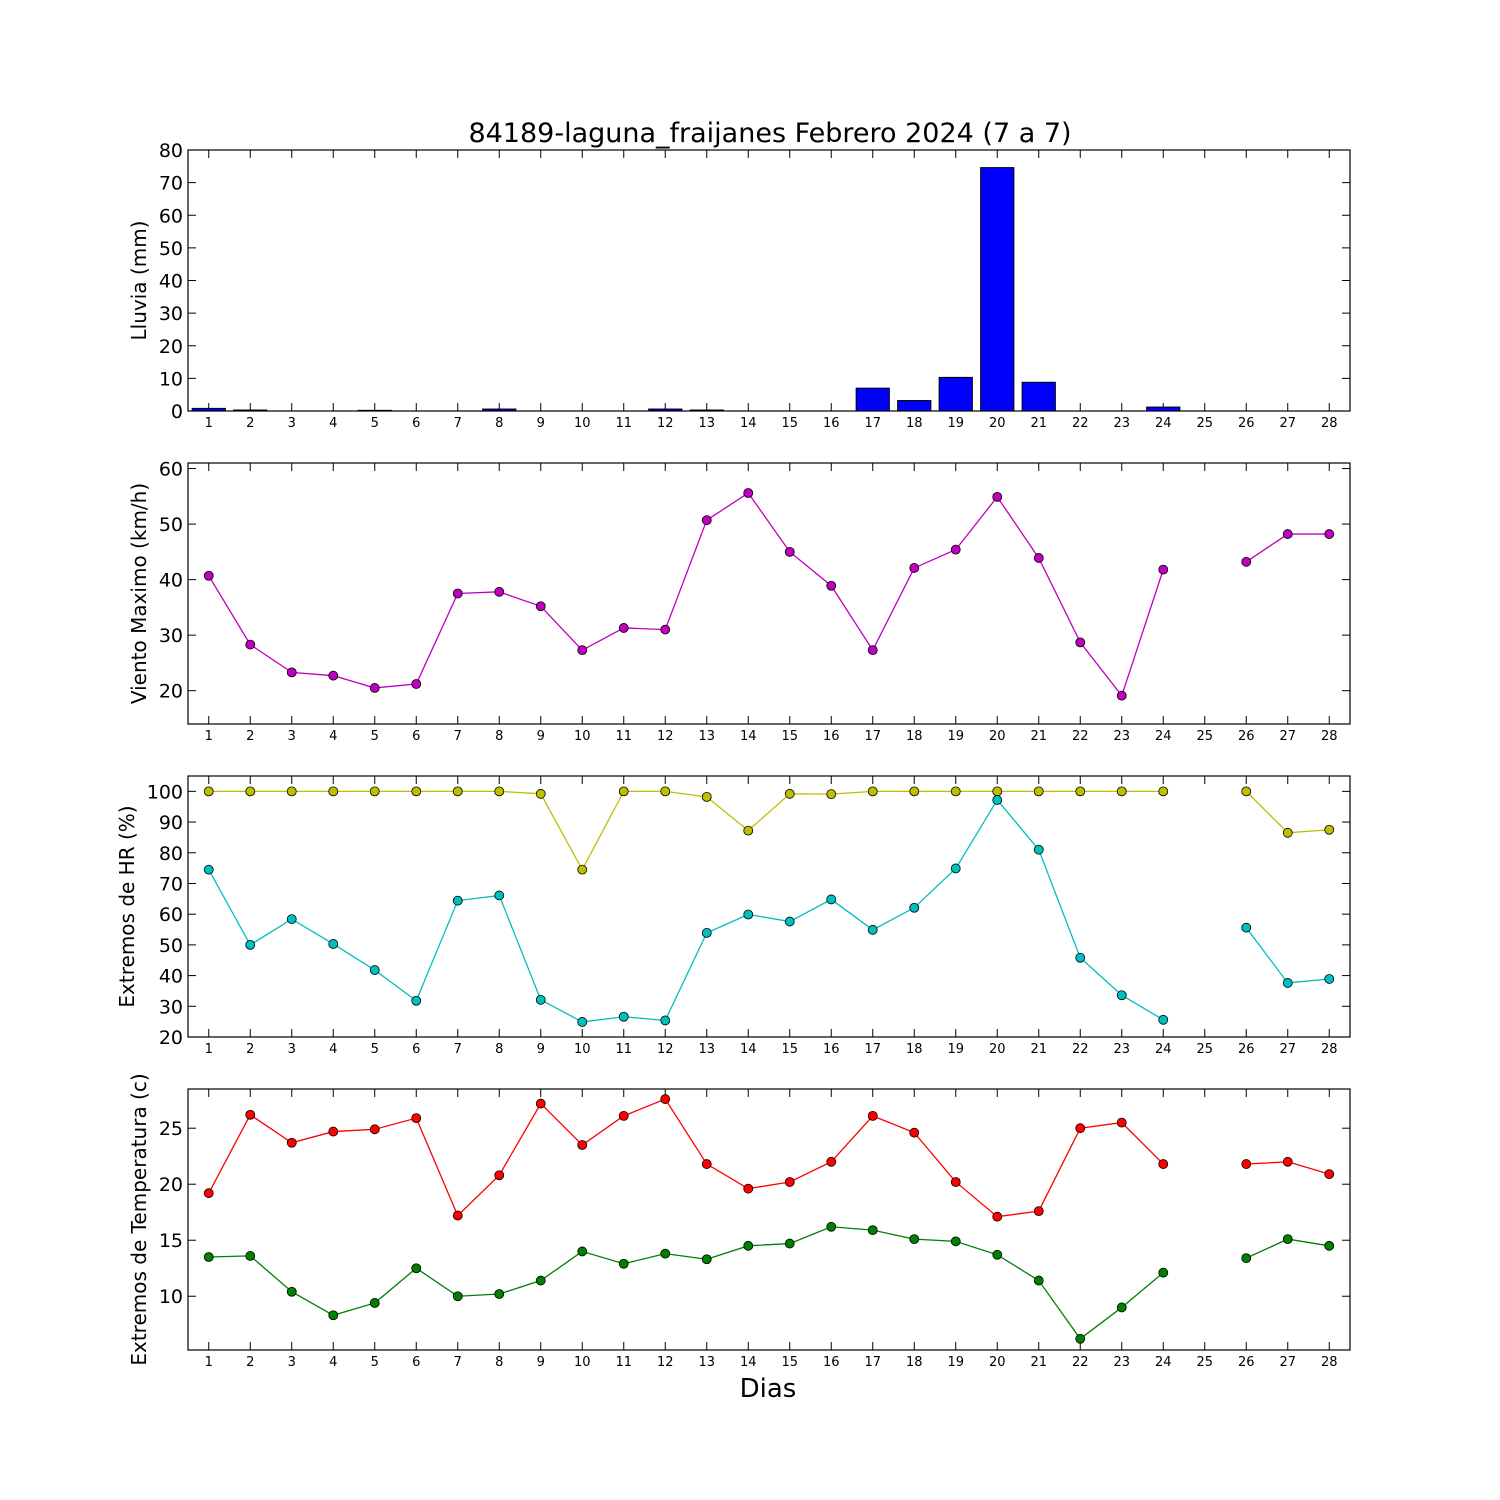 The height and width of the screenshot is (1500, 1500). I want to click on x-tick-label: 5, so click(375, 423).